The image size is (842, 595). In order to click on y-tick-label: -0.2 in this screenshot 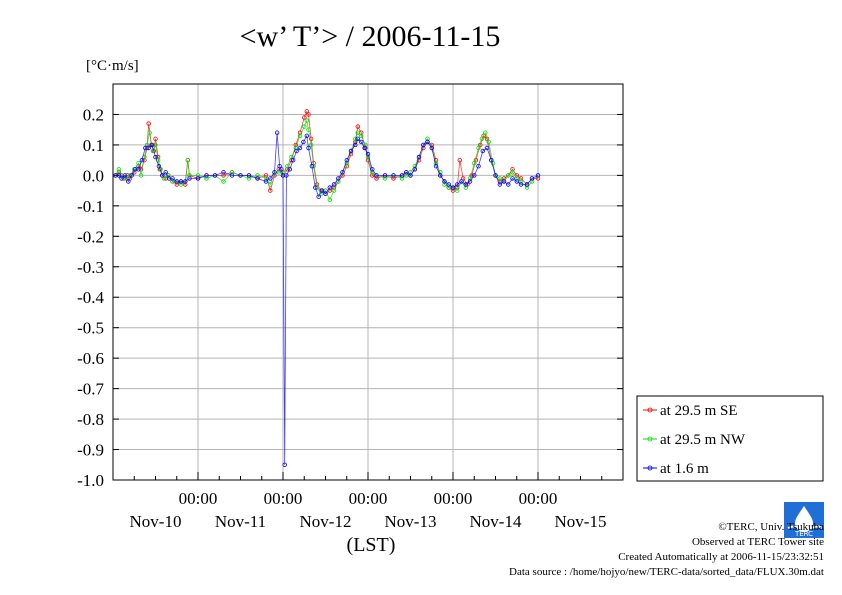, I will do `click(90, 236)`.